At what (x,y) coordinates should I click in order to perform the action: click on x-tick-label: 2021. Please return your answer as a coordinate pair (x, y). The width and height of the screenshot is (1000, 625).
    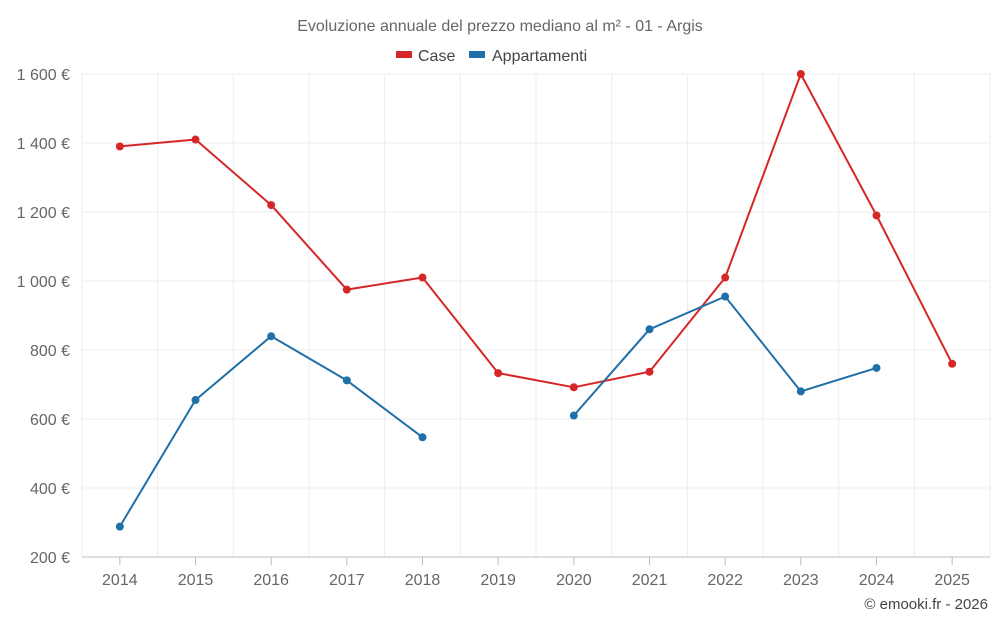
    Looking at the image, I should click on (650, 580).